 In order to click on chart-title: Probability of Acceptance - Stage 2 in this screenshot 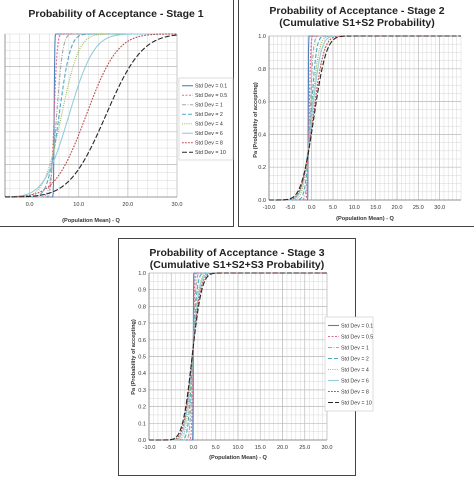, I will do `click(357, 11)`.